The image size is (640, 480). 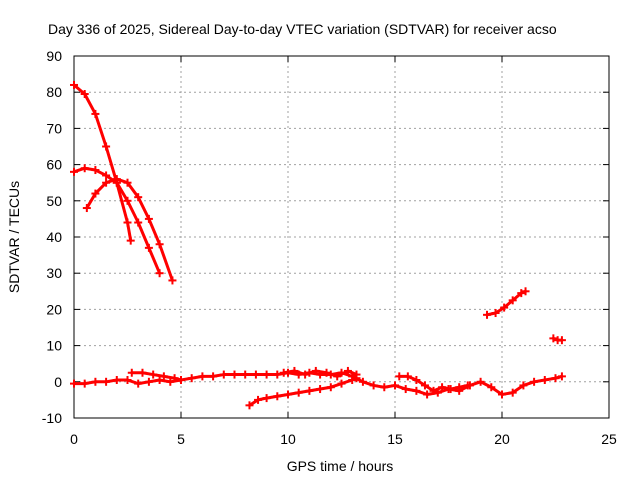 What do you see at coordinates (54, 201) in the screenshot?
I see `y-tick-label: 50` at bounding box center [54, 201].